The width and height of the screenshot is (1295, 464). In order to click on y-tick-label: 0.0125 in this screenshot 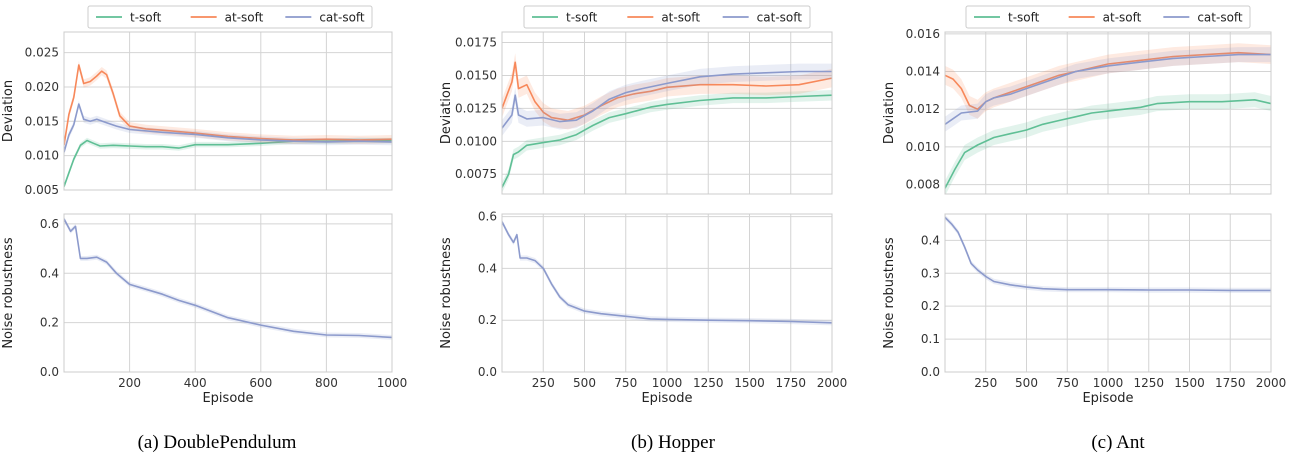, I will do `click(476, 108)`.